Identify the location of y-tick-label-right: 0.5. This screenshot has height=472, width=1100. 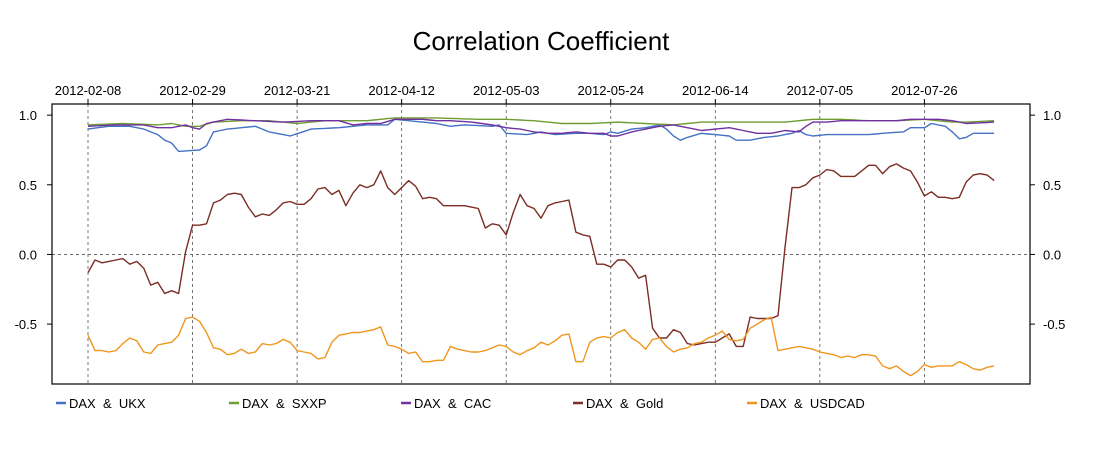
(1052, 185).